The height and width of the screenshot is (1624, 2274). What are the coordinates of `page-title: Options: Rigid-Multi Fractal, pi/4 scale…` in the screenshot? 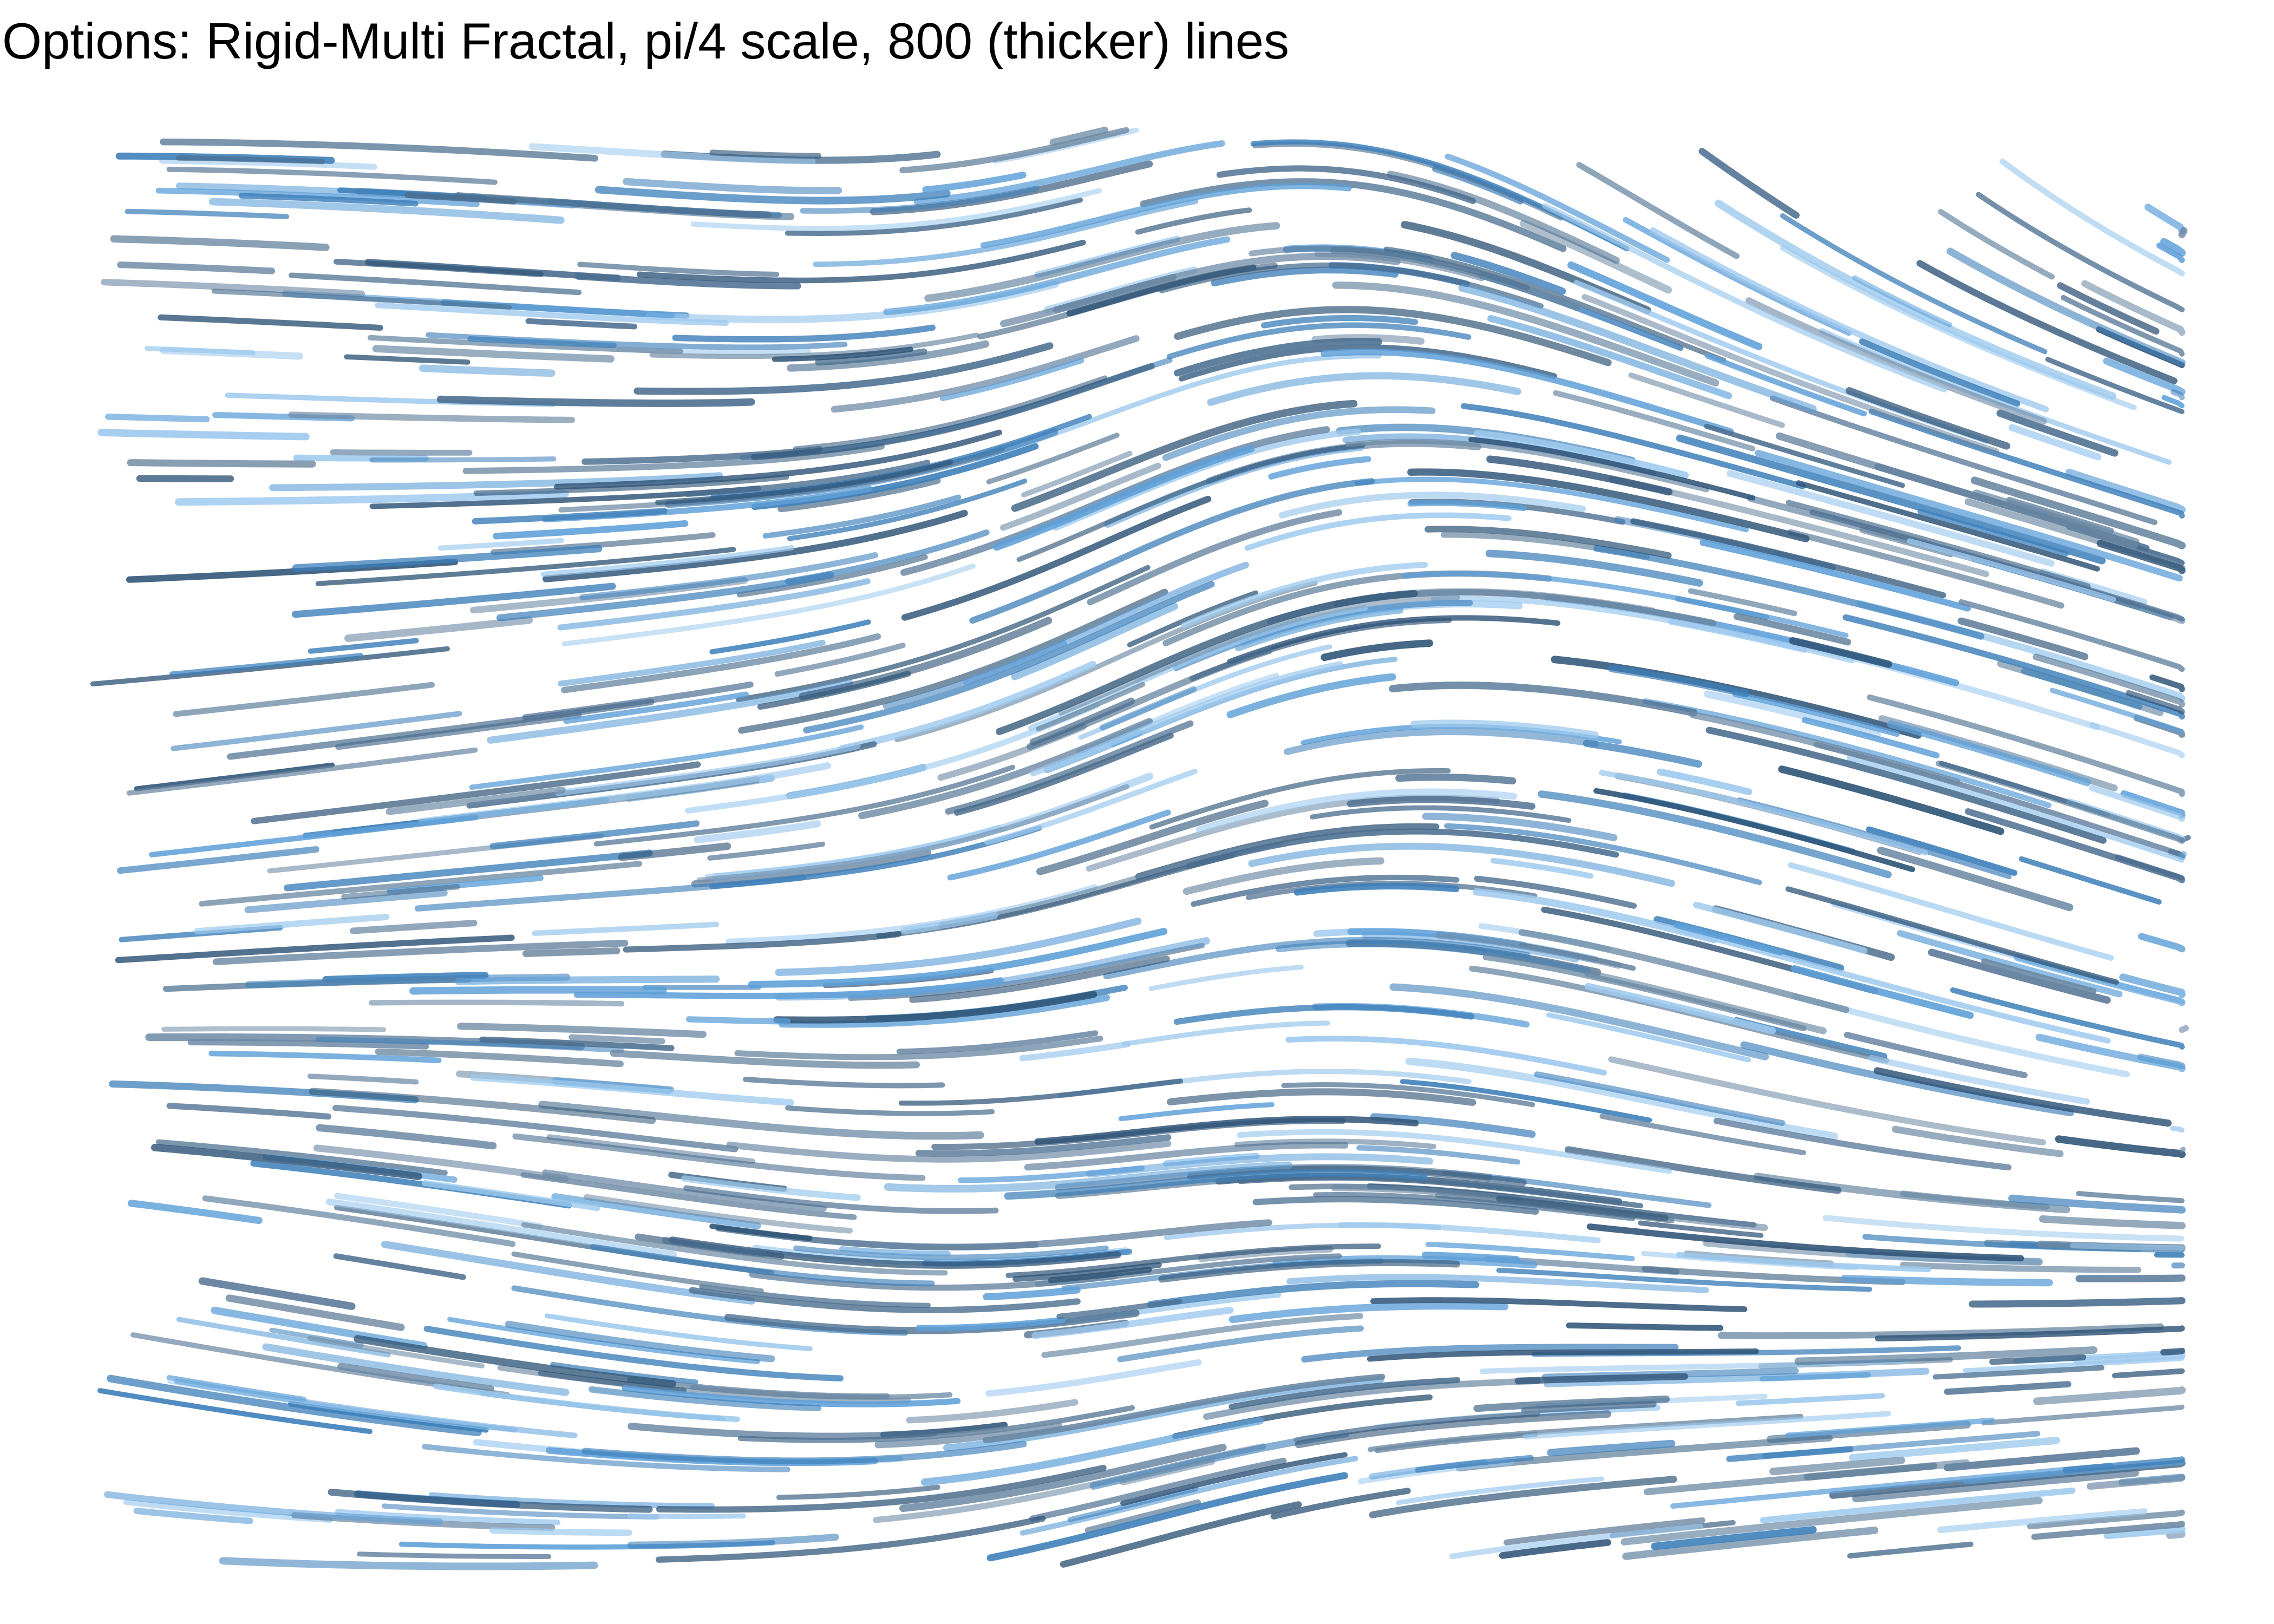 It's located at (646, 41).